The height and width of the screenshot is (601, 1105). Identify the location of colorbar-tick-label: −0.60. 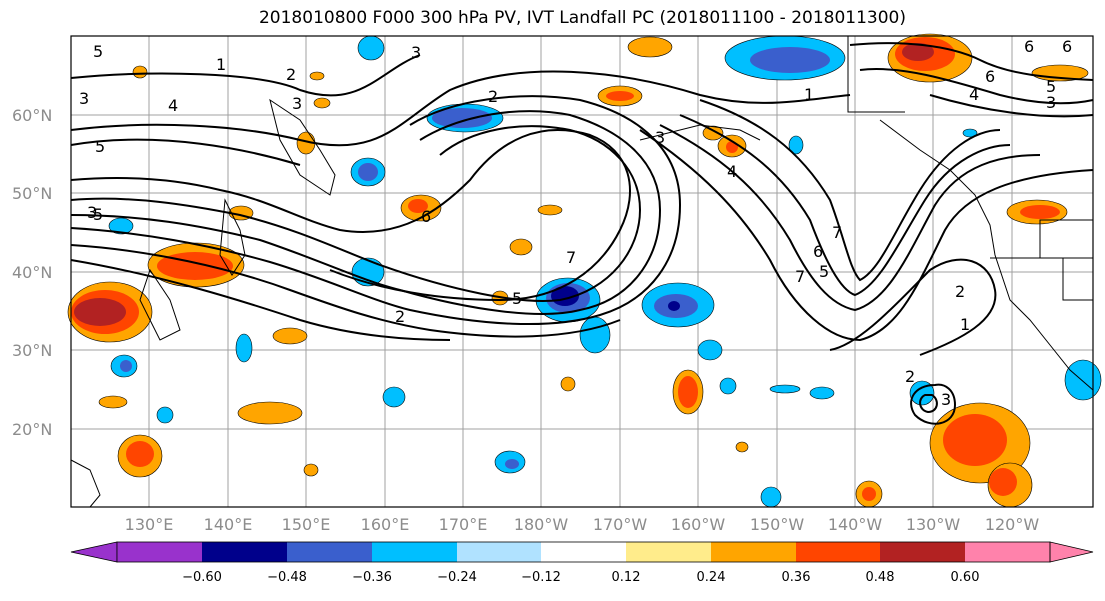
(202, 577).